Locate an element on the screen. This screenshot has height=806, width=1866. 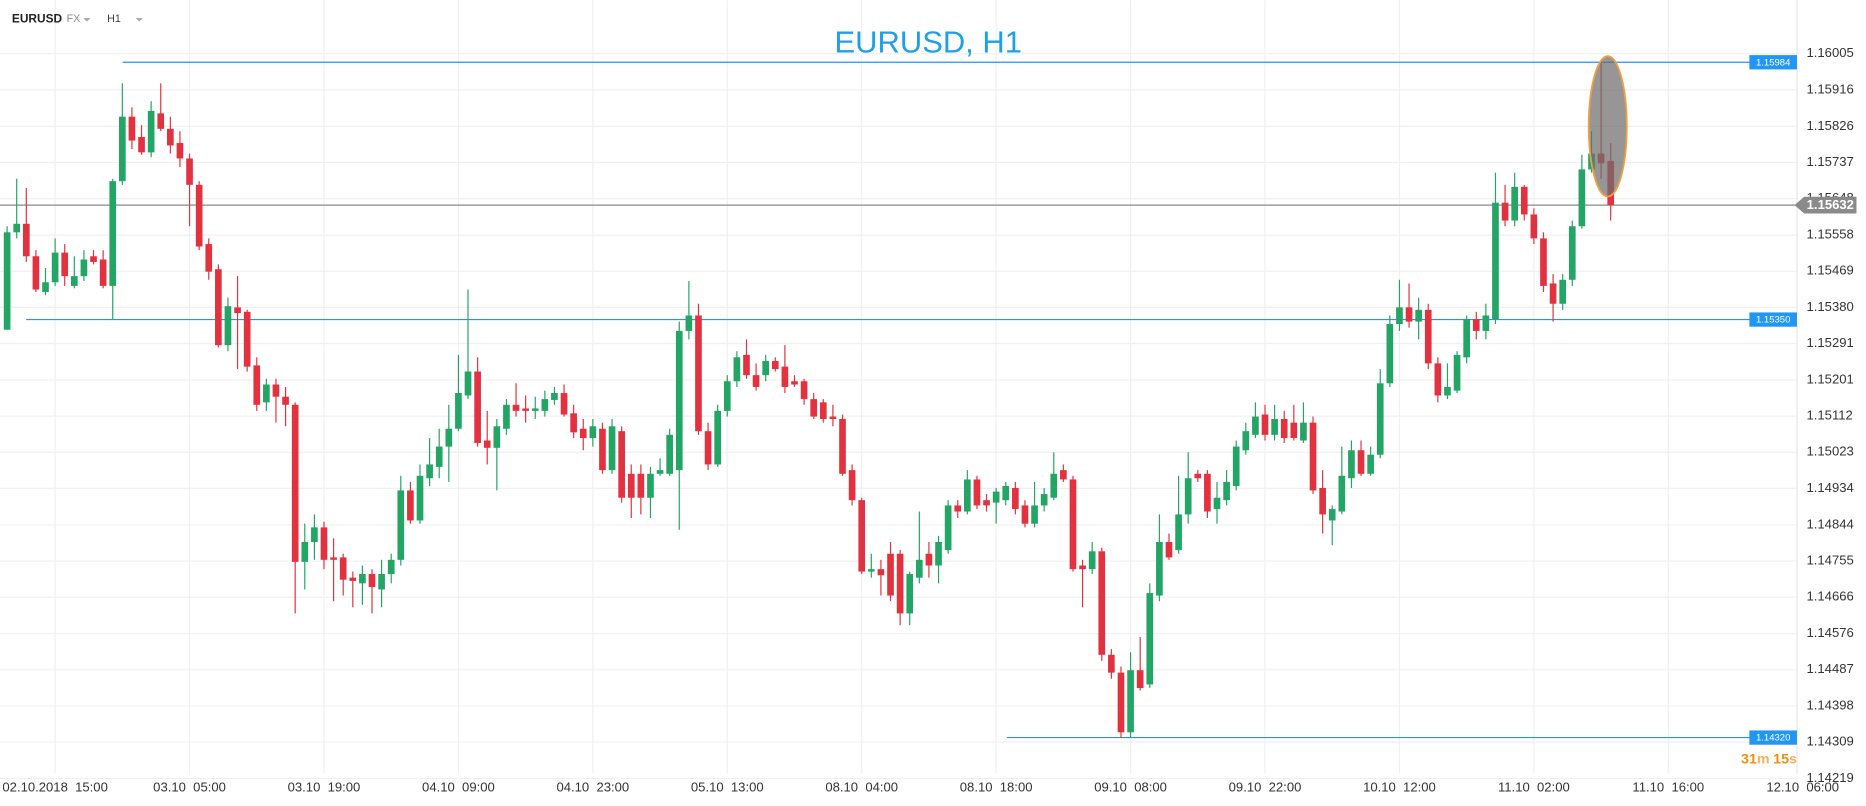
level-label: 1.15350 is located at coordinates (1773, 320).